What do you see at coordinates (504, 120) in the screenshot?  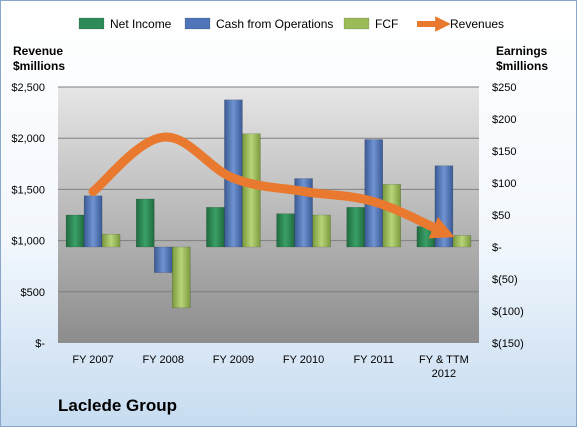 I see `y-right-tick: $200` at bounding box center [504, 120].